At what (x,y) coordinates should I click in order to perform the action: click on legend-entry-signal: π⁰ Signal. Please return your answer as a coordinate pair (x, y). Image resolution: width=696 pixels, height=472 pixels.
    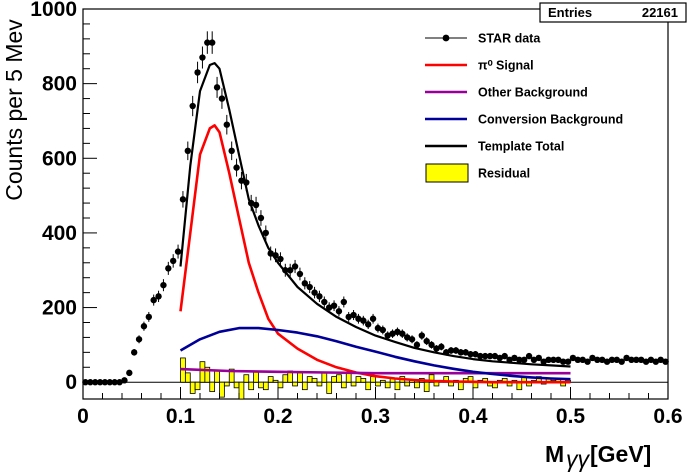
    Looking at the image, I should click on (479, 66).